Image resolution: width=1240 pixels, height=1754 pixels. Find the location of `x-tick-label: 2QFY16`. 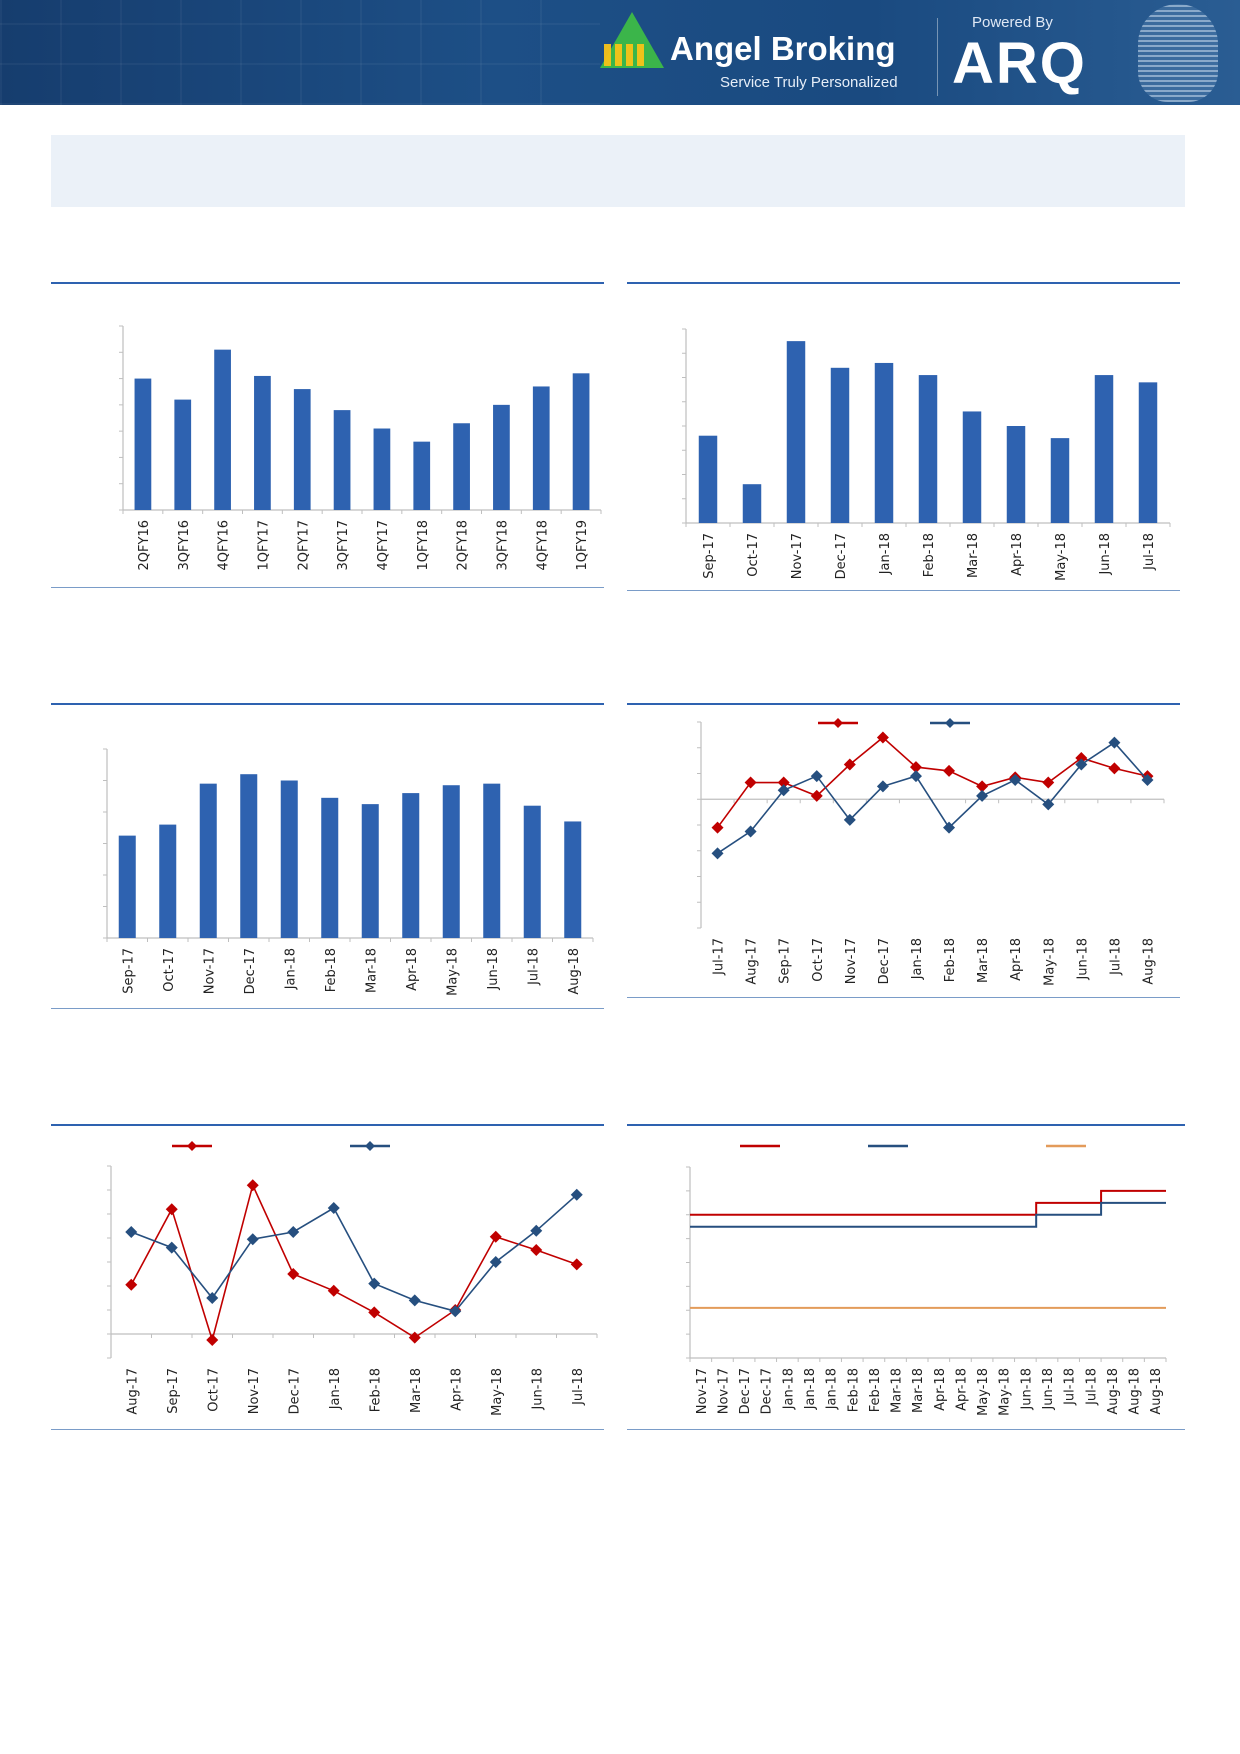

x-tick-label: 2QFY16 is located at coordinates (144, 545).